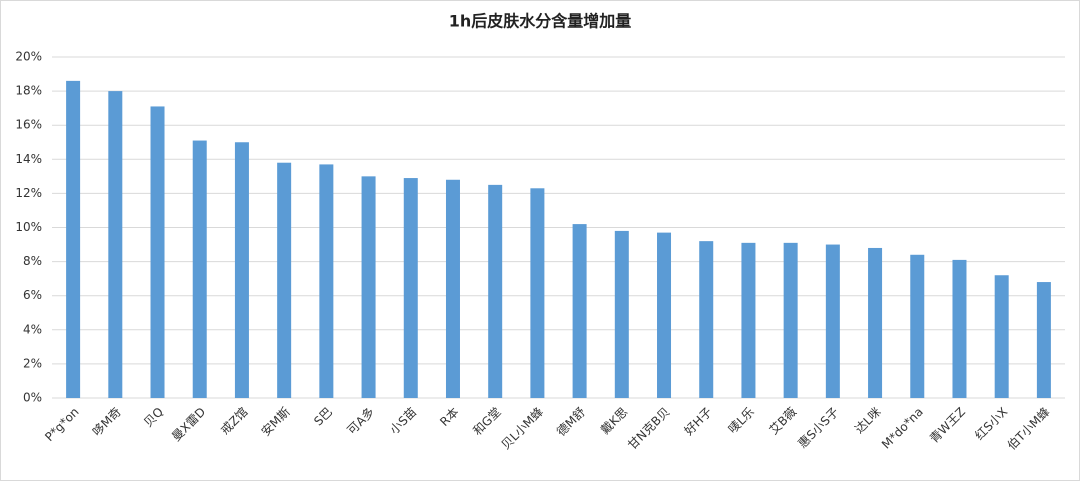 This screenshot has height=481, width=1080. What do you see at coordinates (540, 21) in the screenshot?
I see `chart-title: 1h后皮肤水分含量增加量` at bounding box center [540, 21].